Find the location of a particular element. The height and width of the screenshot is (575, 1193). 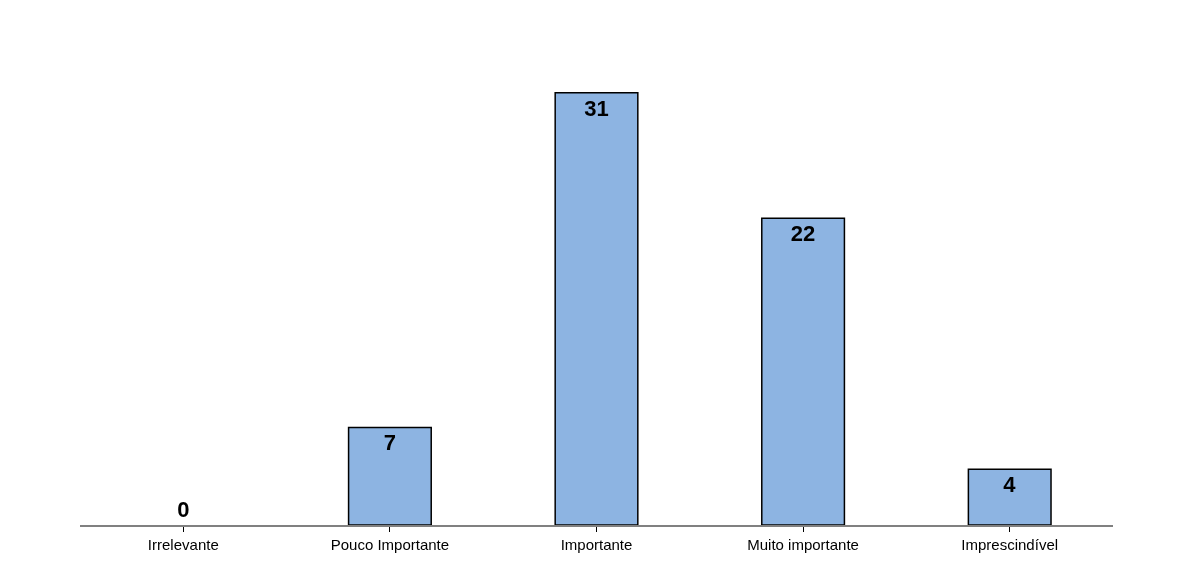

x-tick-label: Importante is located at coordinates (596, 544).